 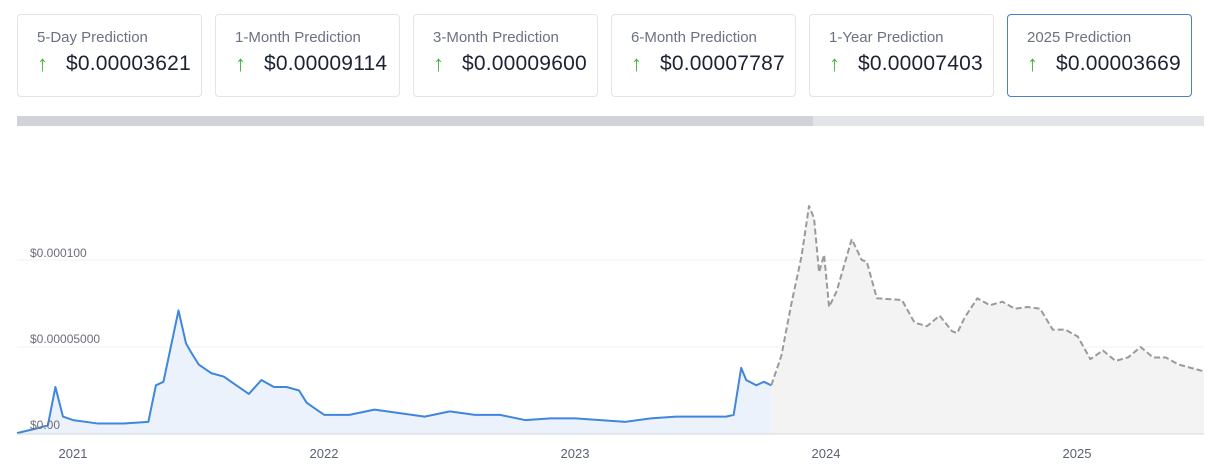 What do you see at coordinates (45, 425) in the screenshot?
I see `y-tick-label: $0.00` at bounding box center [45, 425].